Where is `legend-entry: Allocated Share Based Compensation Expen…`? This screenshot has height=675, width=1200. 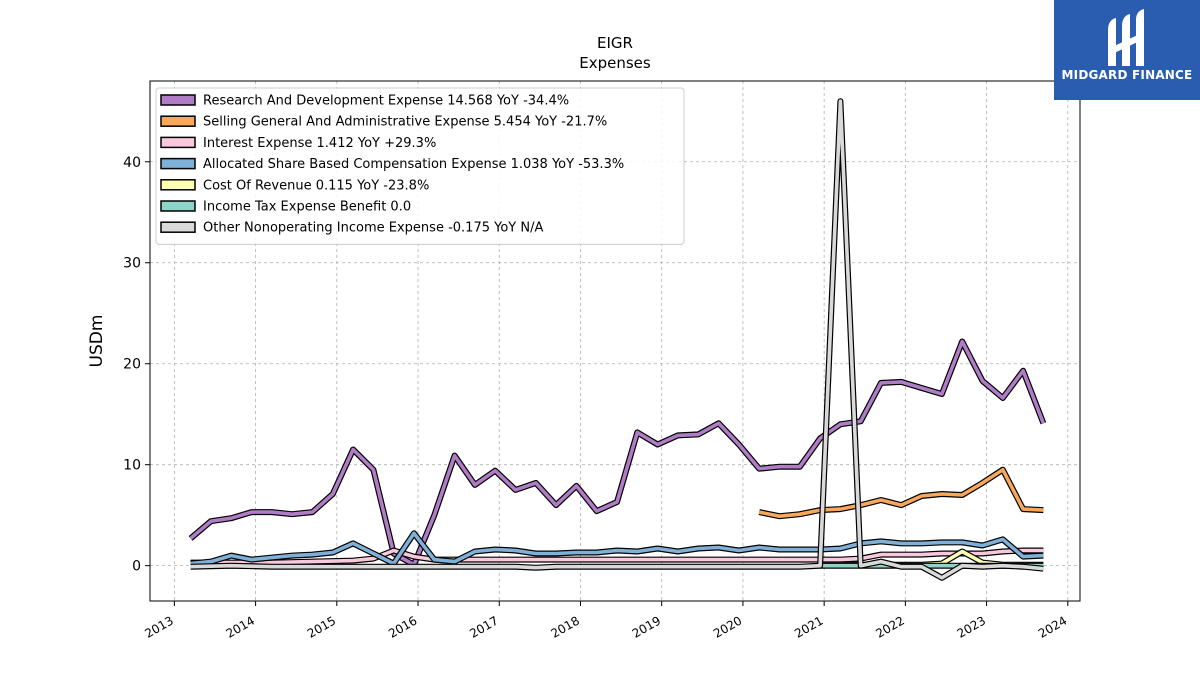
legend-entry: Allocated Share Based Compensation Expen… is located at coordinates (413, 164).